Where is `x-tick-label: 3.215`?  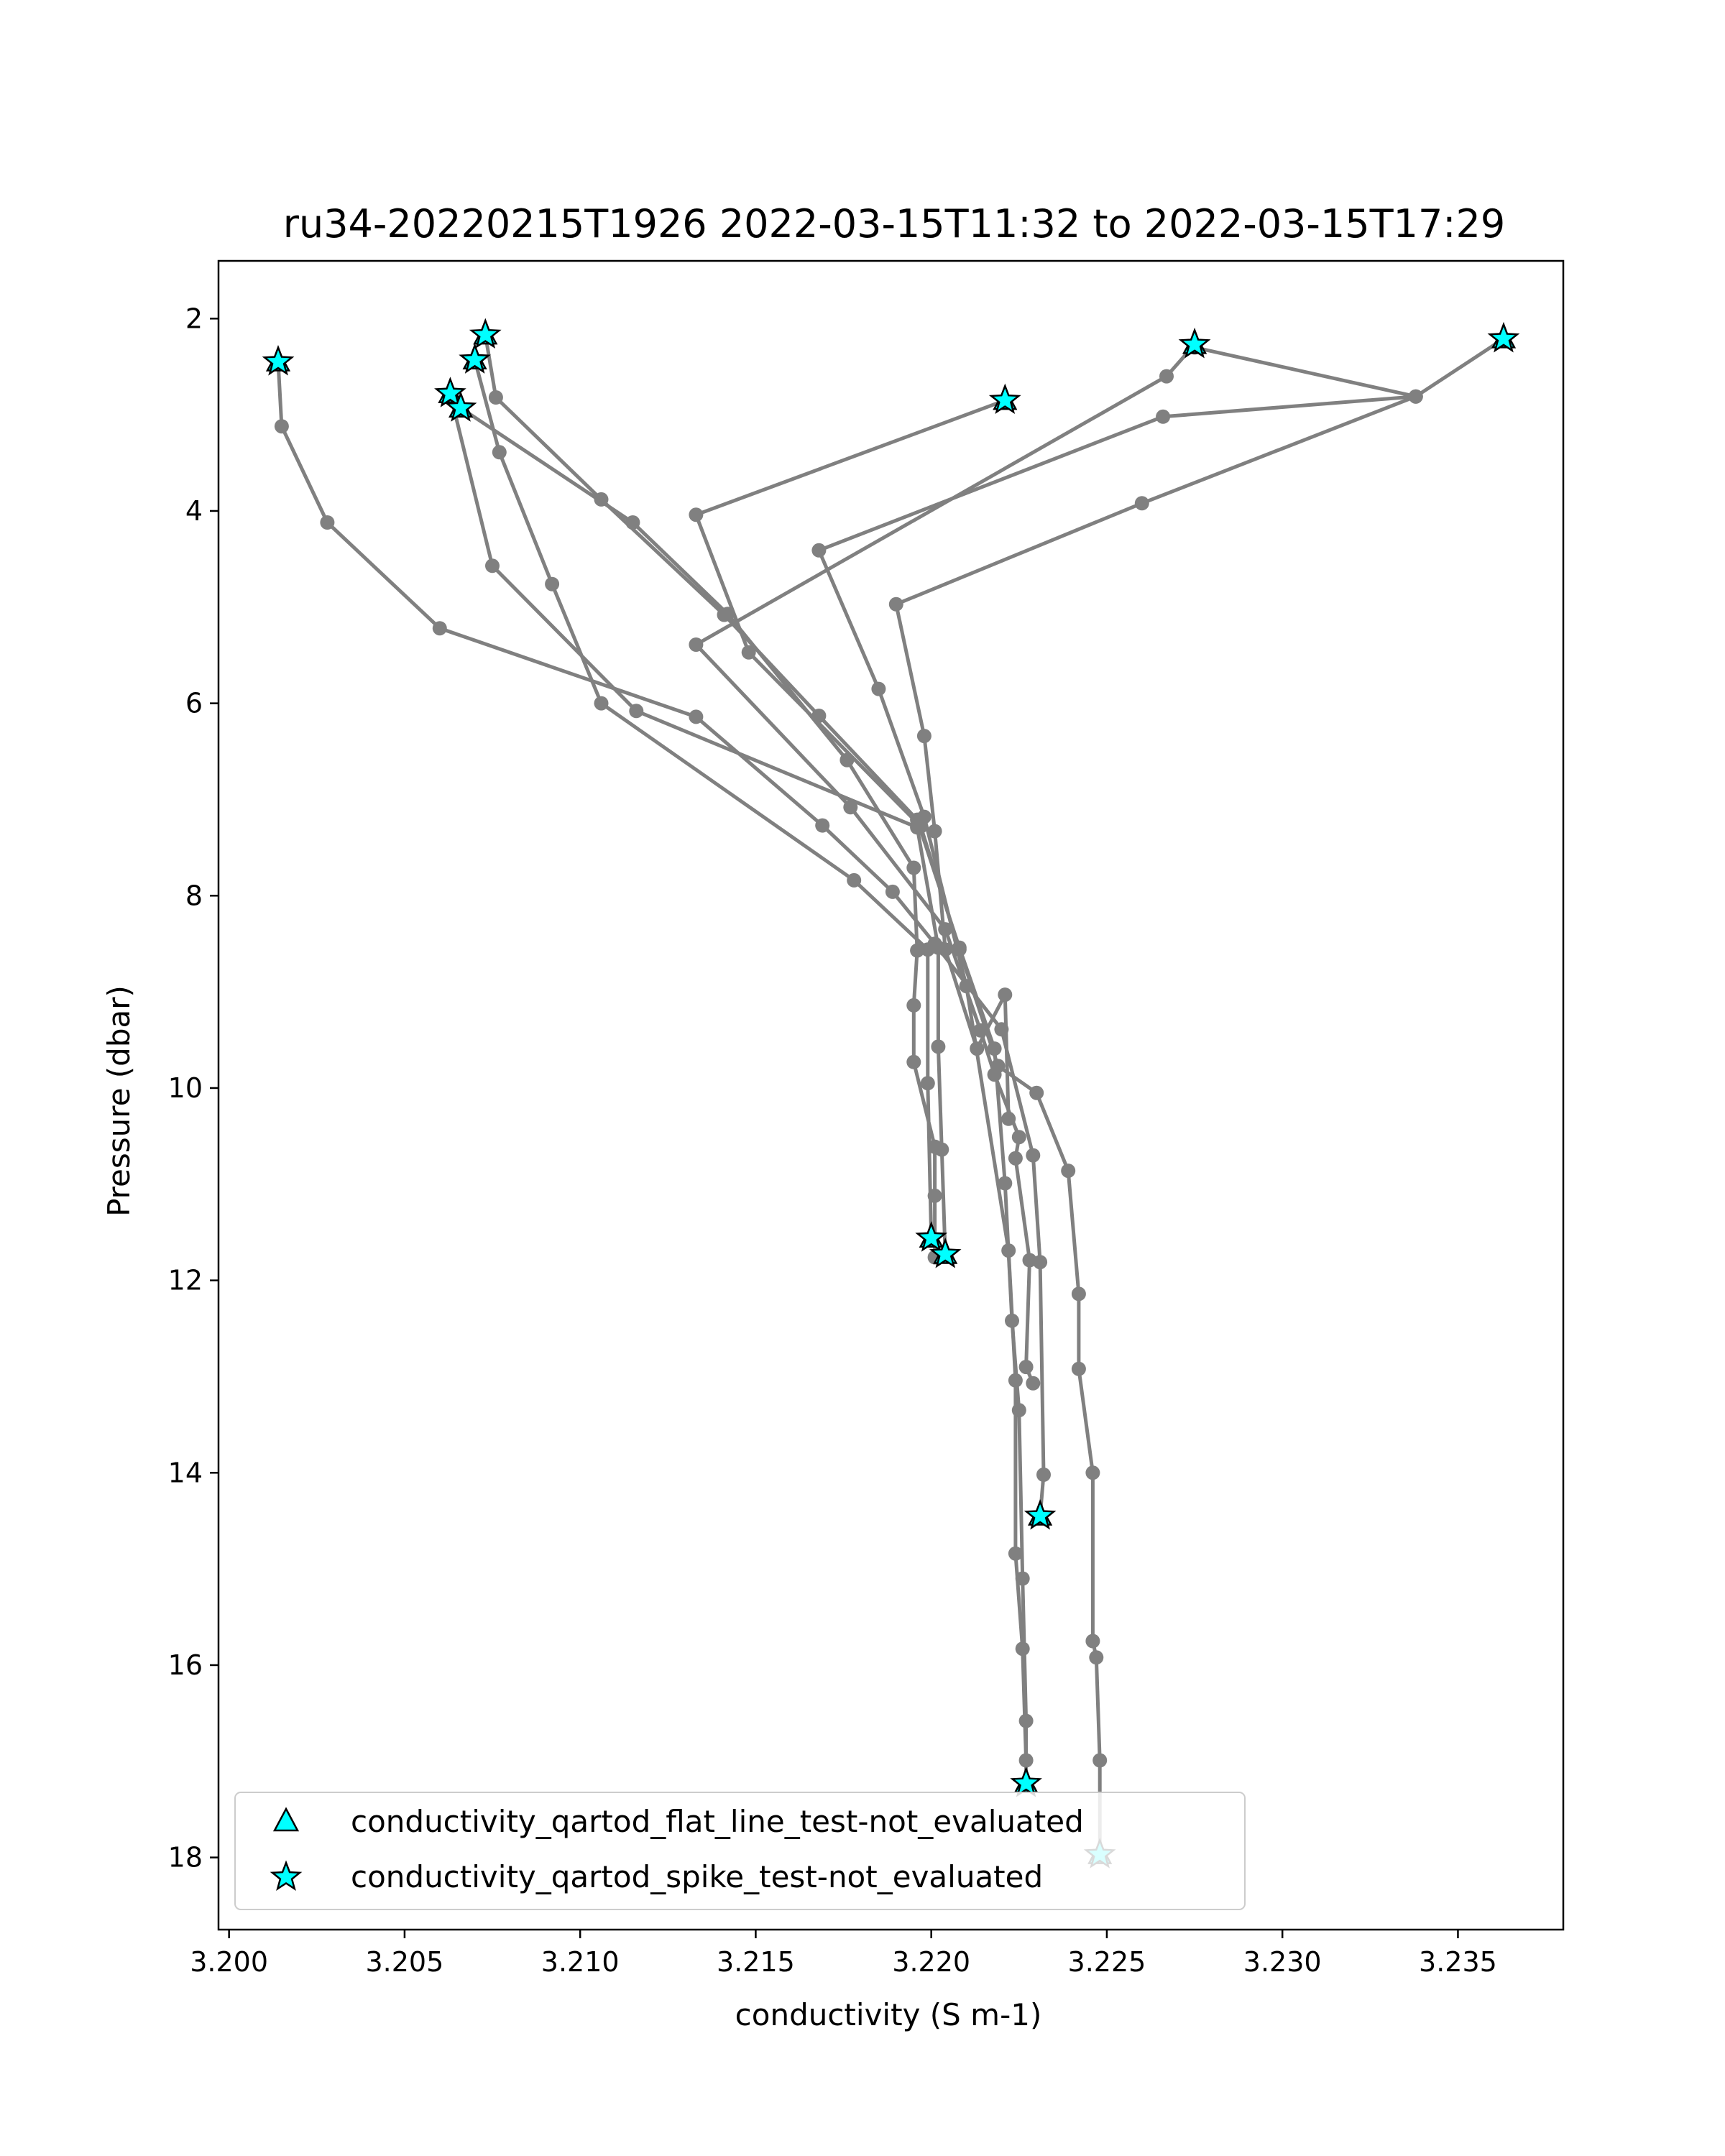
x-tick-label: 3.215 is located at coordinates (756, 1962).